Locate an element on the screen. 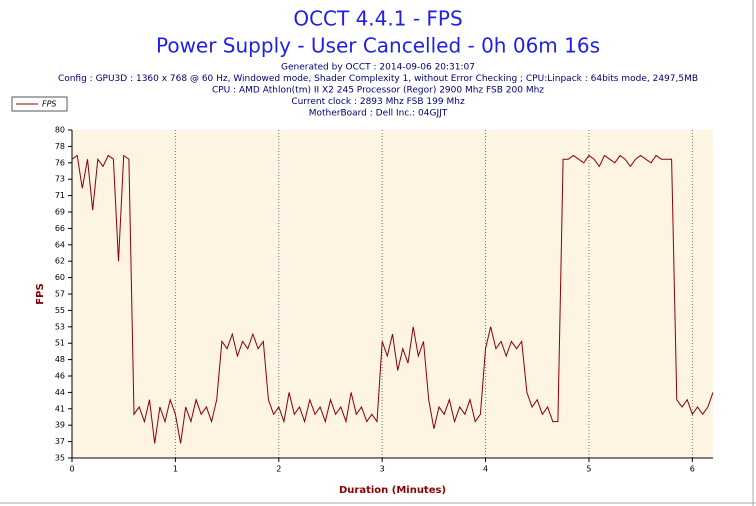 The width and height of the screenshot is (756, 506). info-line: MotherBoard : Dell Inc.: 04GJJT is located at coordinates (378, 114).